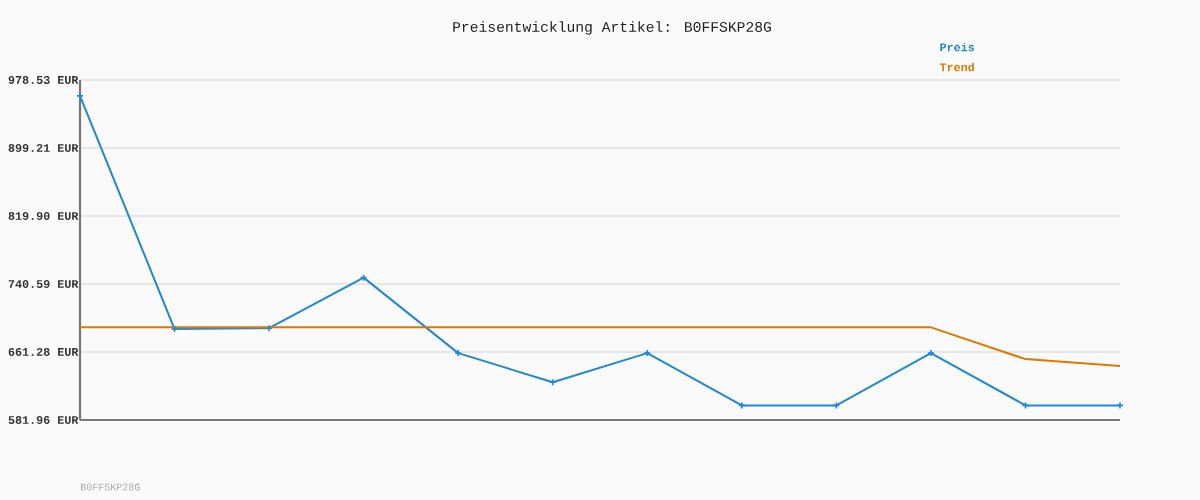 The image size is (1200, 500). Describe the element at coordinates (43, 352) in the screenshot. I see `y-tick-label: 661.28 EUR` at that location.